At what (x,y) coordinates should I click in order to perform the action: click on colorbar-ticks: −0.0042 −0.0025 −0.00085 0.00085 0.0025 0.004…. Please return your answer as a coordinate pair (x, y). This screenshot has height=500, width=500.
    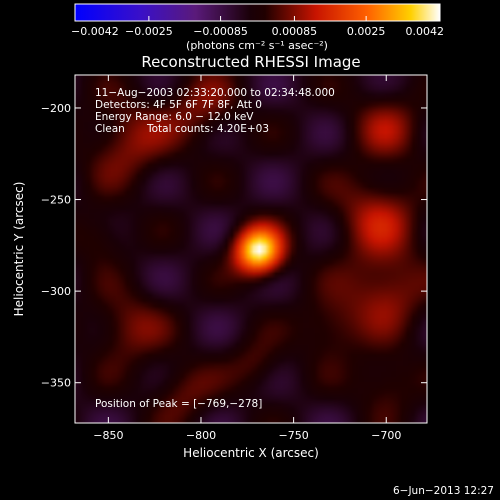
    Looking at the image, I should click on (257, 27).